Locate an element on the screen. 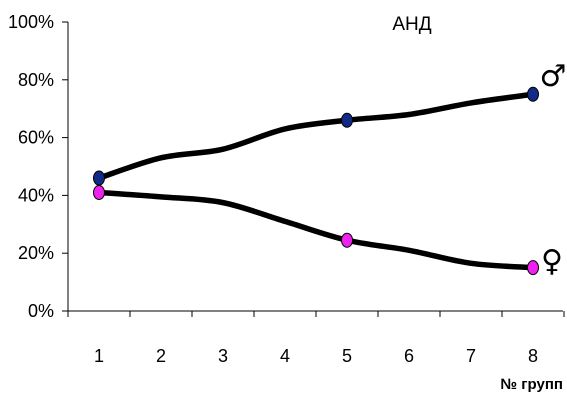 This screenshot has height=399, width=567. y-tick-label: 20% is located at coordinates (36, 253).